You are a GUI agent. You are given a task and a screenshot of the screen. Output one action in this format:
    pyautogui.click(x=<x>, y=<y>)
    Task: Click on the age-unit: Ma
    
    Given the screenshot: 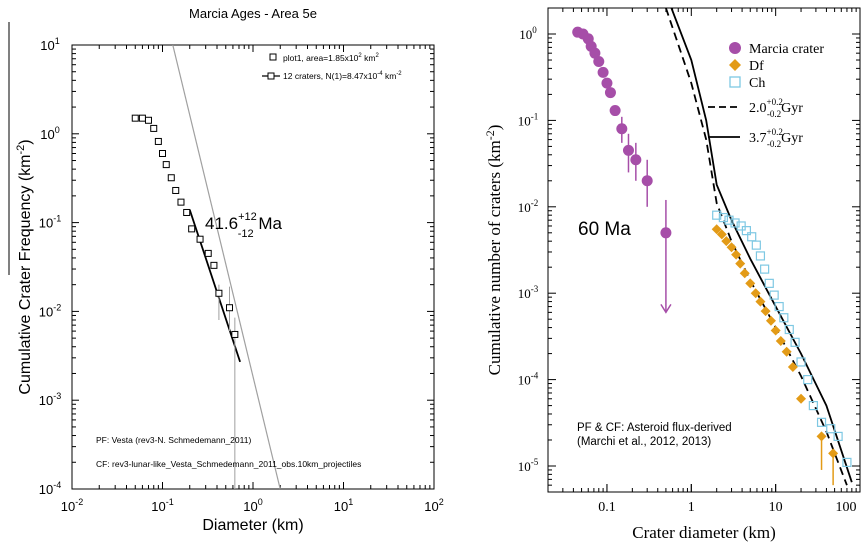 What is the action you would take?
    pyautogui.click(x=268, y=223)
    